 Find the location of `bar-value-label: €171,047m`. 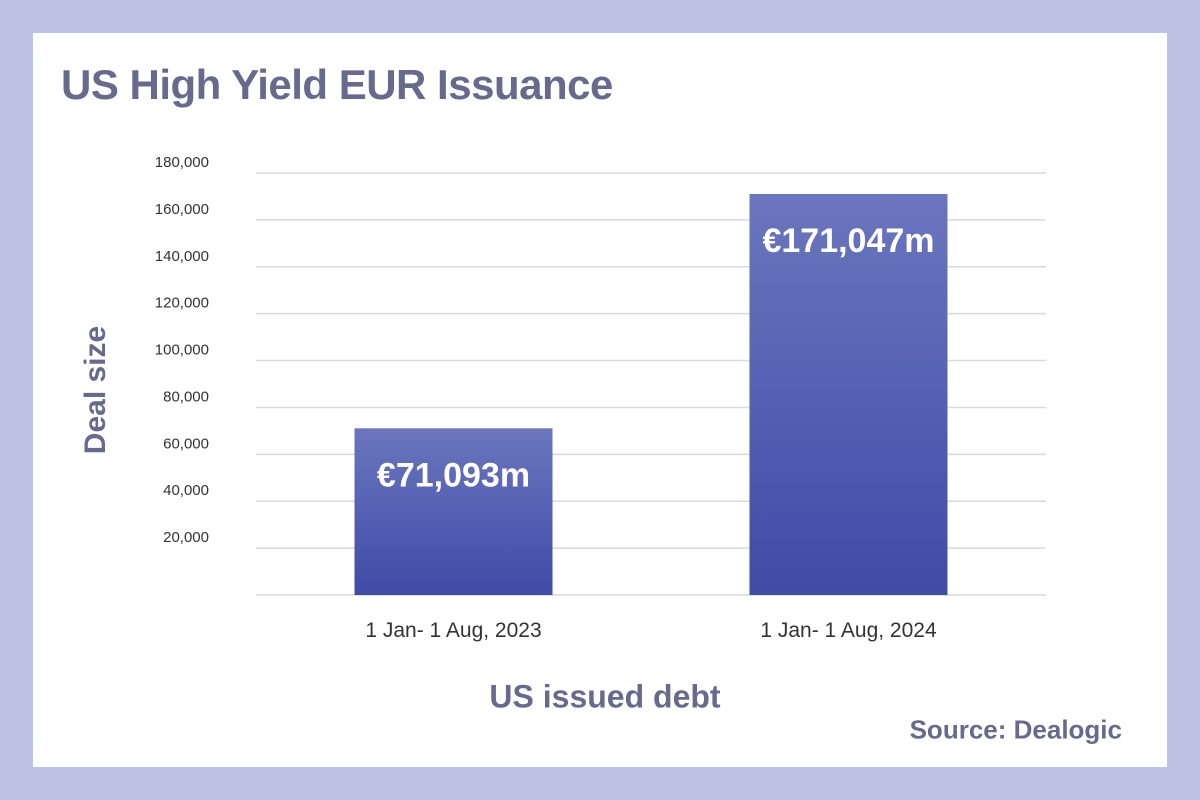

bar-value-label: €171,047m is located at coordinates (848, 241).